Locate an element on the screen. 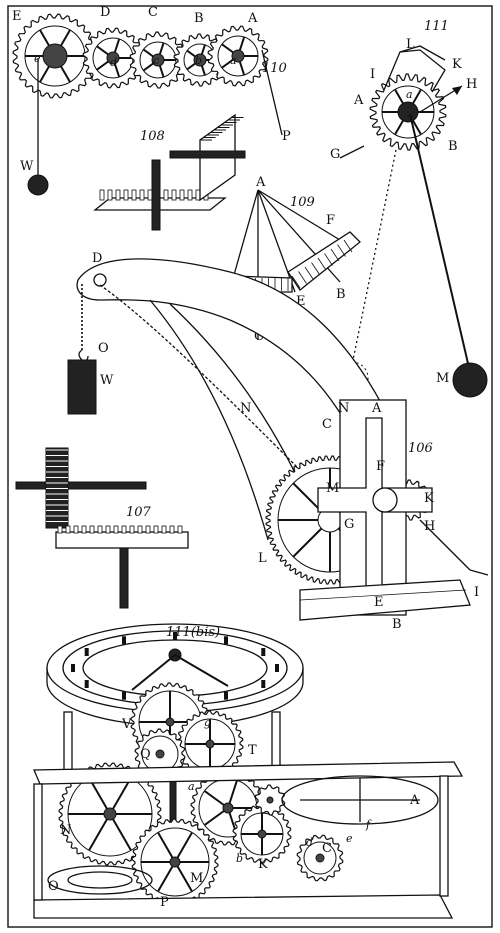 The width and height of the screenshot is (500, 933). horizontal-wheel is located at coordinates (122, 540).